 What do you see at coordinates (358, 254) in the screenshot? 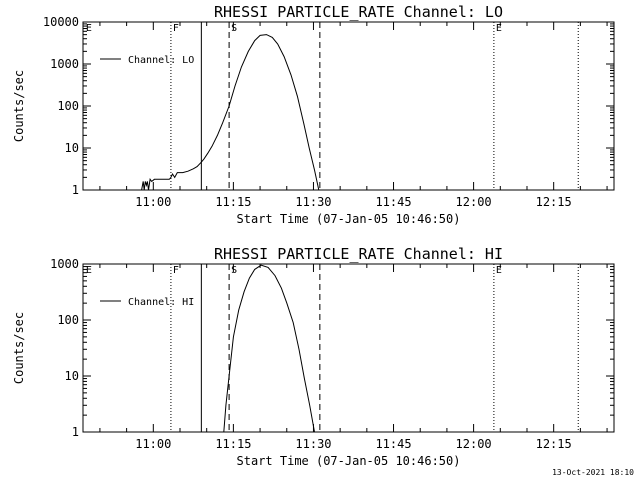
I see `chart-title: RHESSI PARTICLE_RATE Channel: HI` at bounding box center [358, 254].